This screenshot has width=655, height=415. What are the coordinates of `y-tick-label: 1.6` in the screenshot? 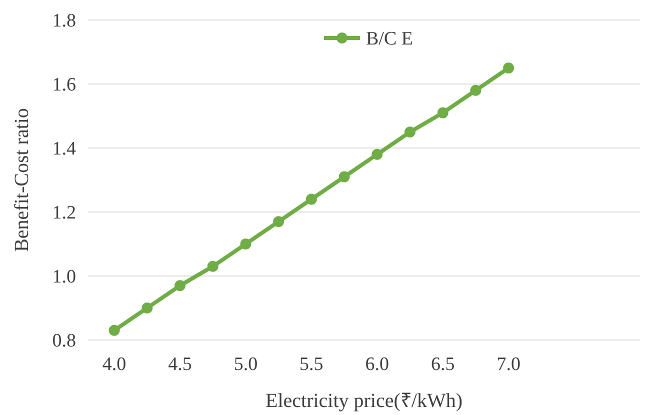 It's located at (64, 85).